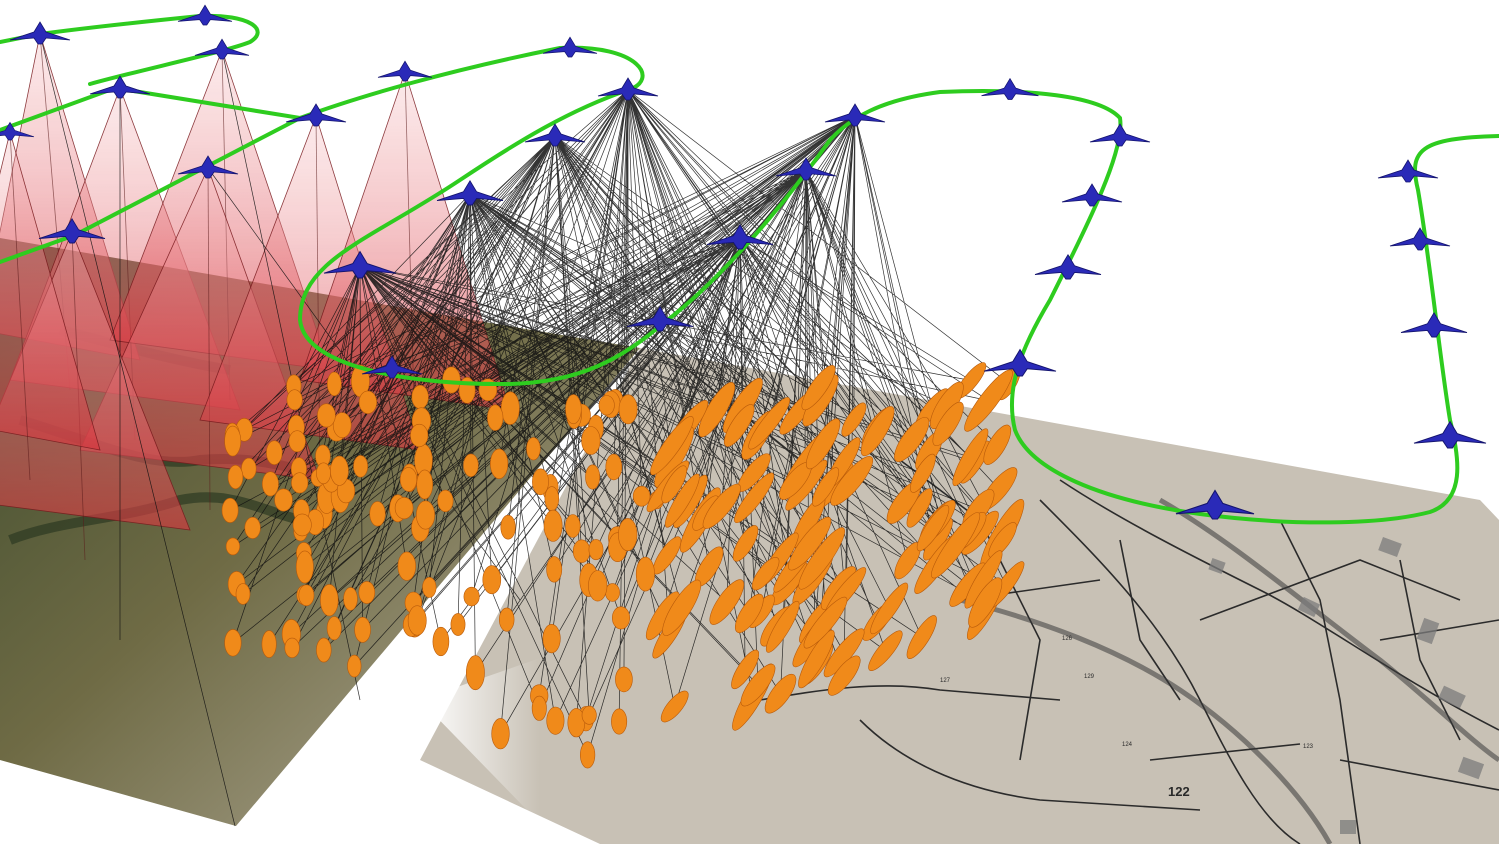 This screenshot has width=1499, height=844. Describe the element at coordinates (1089, 677) in the screenshot. I see `parcel-label: 129` at that location.